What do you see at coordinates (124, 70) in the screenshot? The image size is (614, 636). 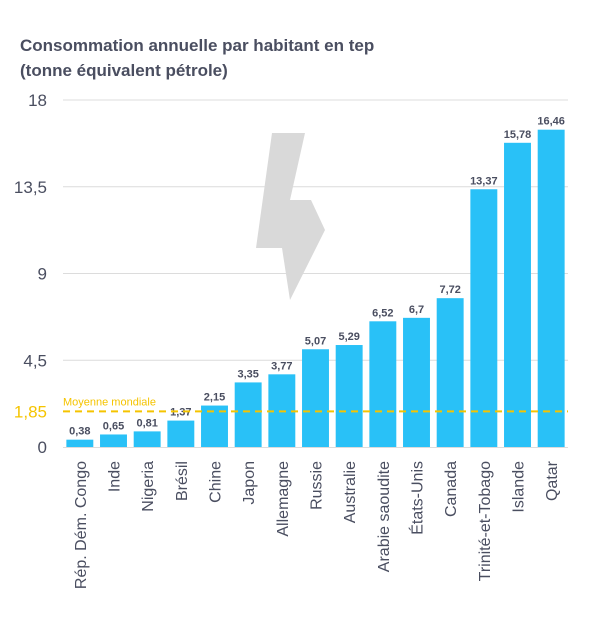 I see `chart-subtitle: (tonne équivalent pétrole)` at bounding box center [124, 70].